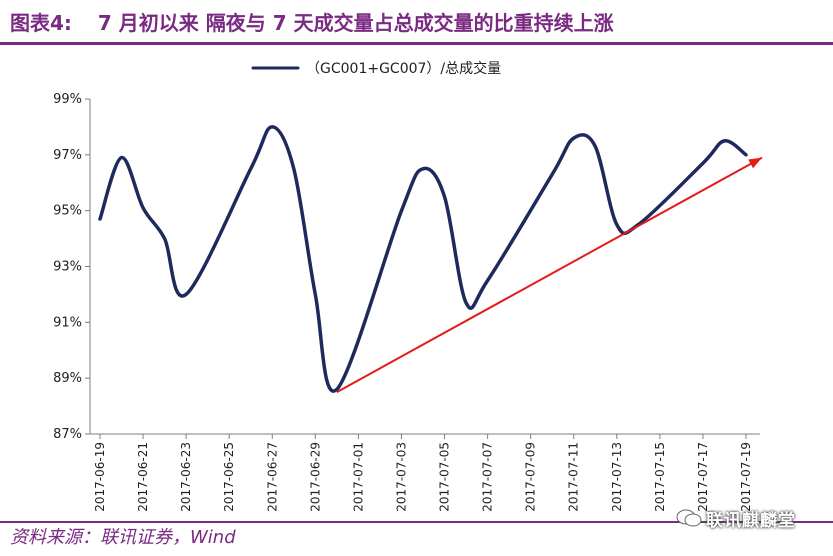 Image resolution: width=833 pixels, height=556 pixels. What do you see at coordinates (488, 477) in the screenshot?
I see `x-tick-label: 2017-07-07` at bounding box center [488, 477].